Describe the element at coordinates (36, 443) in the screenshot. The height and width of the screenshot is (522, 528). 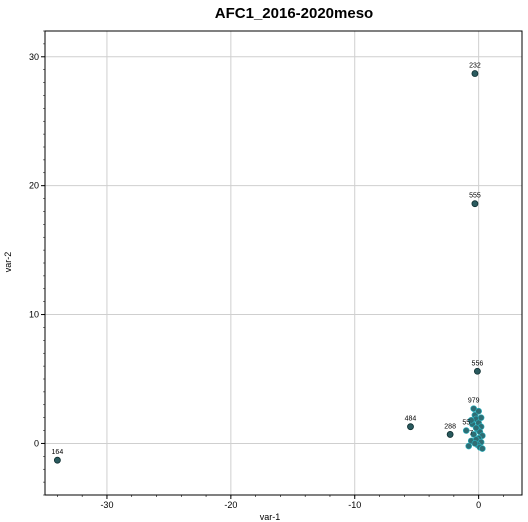
I see `y-tick-label: 0` at that location.